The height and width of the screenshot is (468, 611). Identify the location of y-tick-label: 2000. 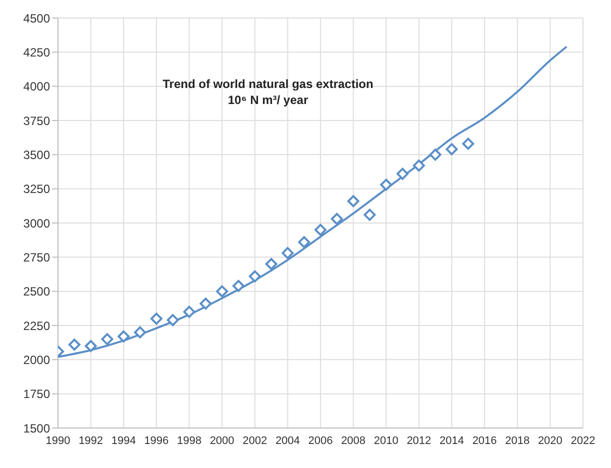
(36, 359).